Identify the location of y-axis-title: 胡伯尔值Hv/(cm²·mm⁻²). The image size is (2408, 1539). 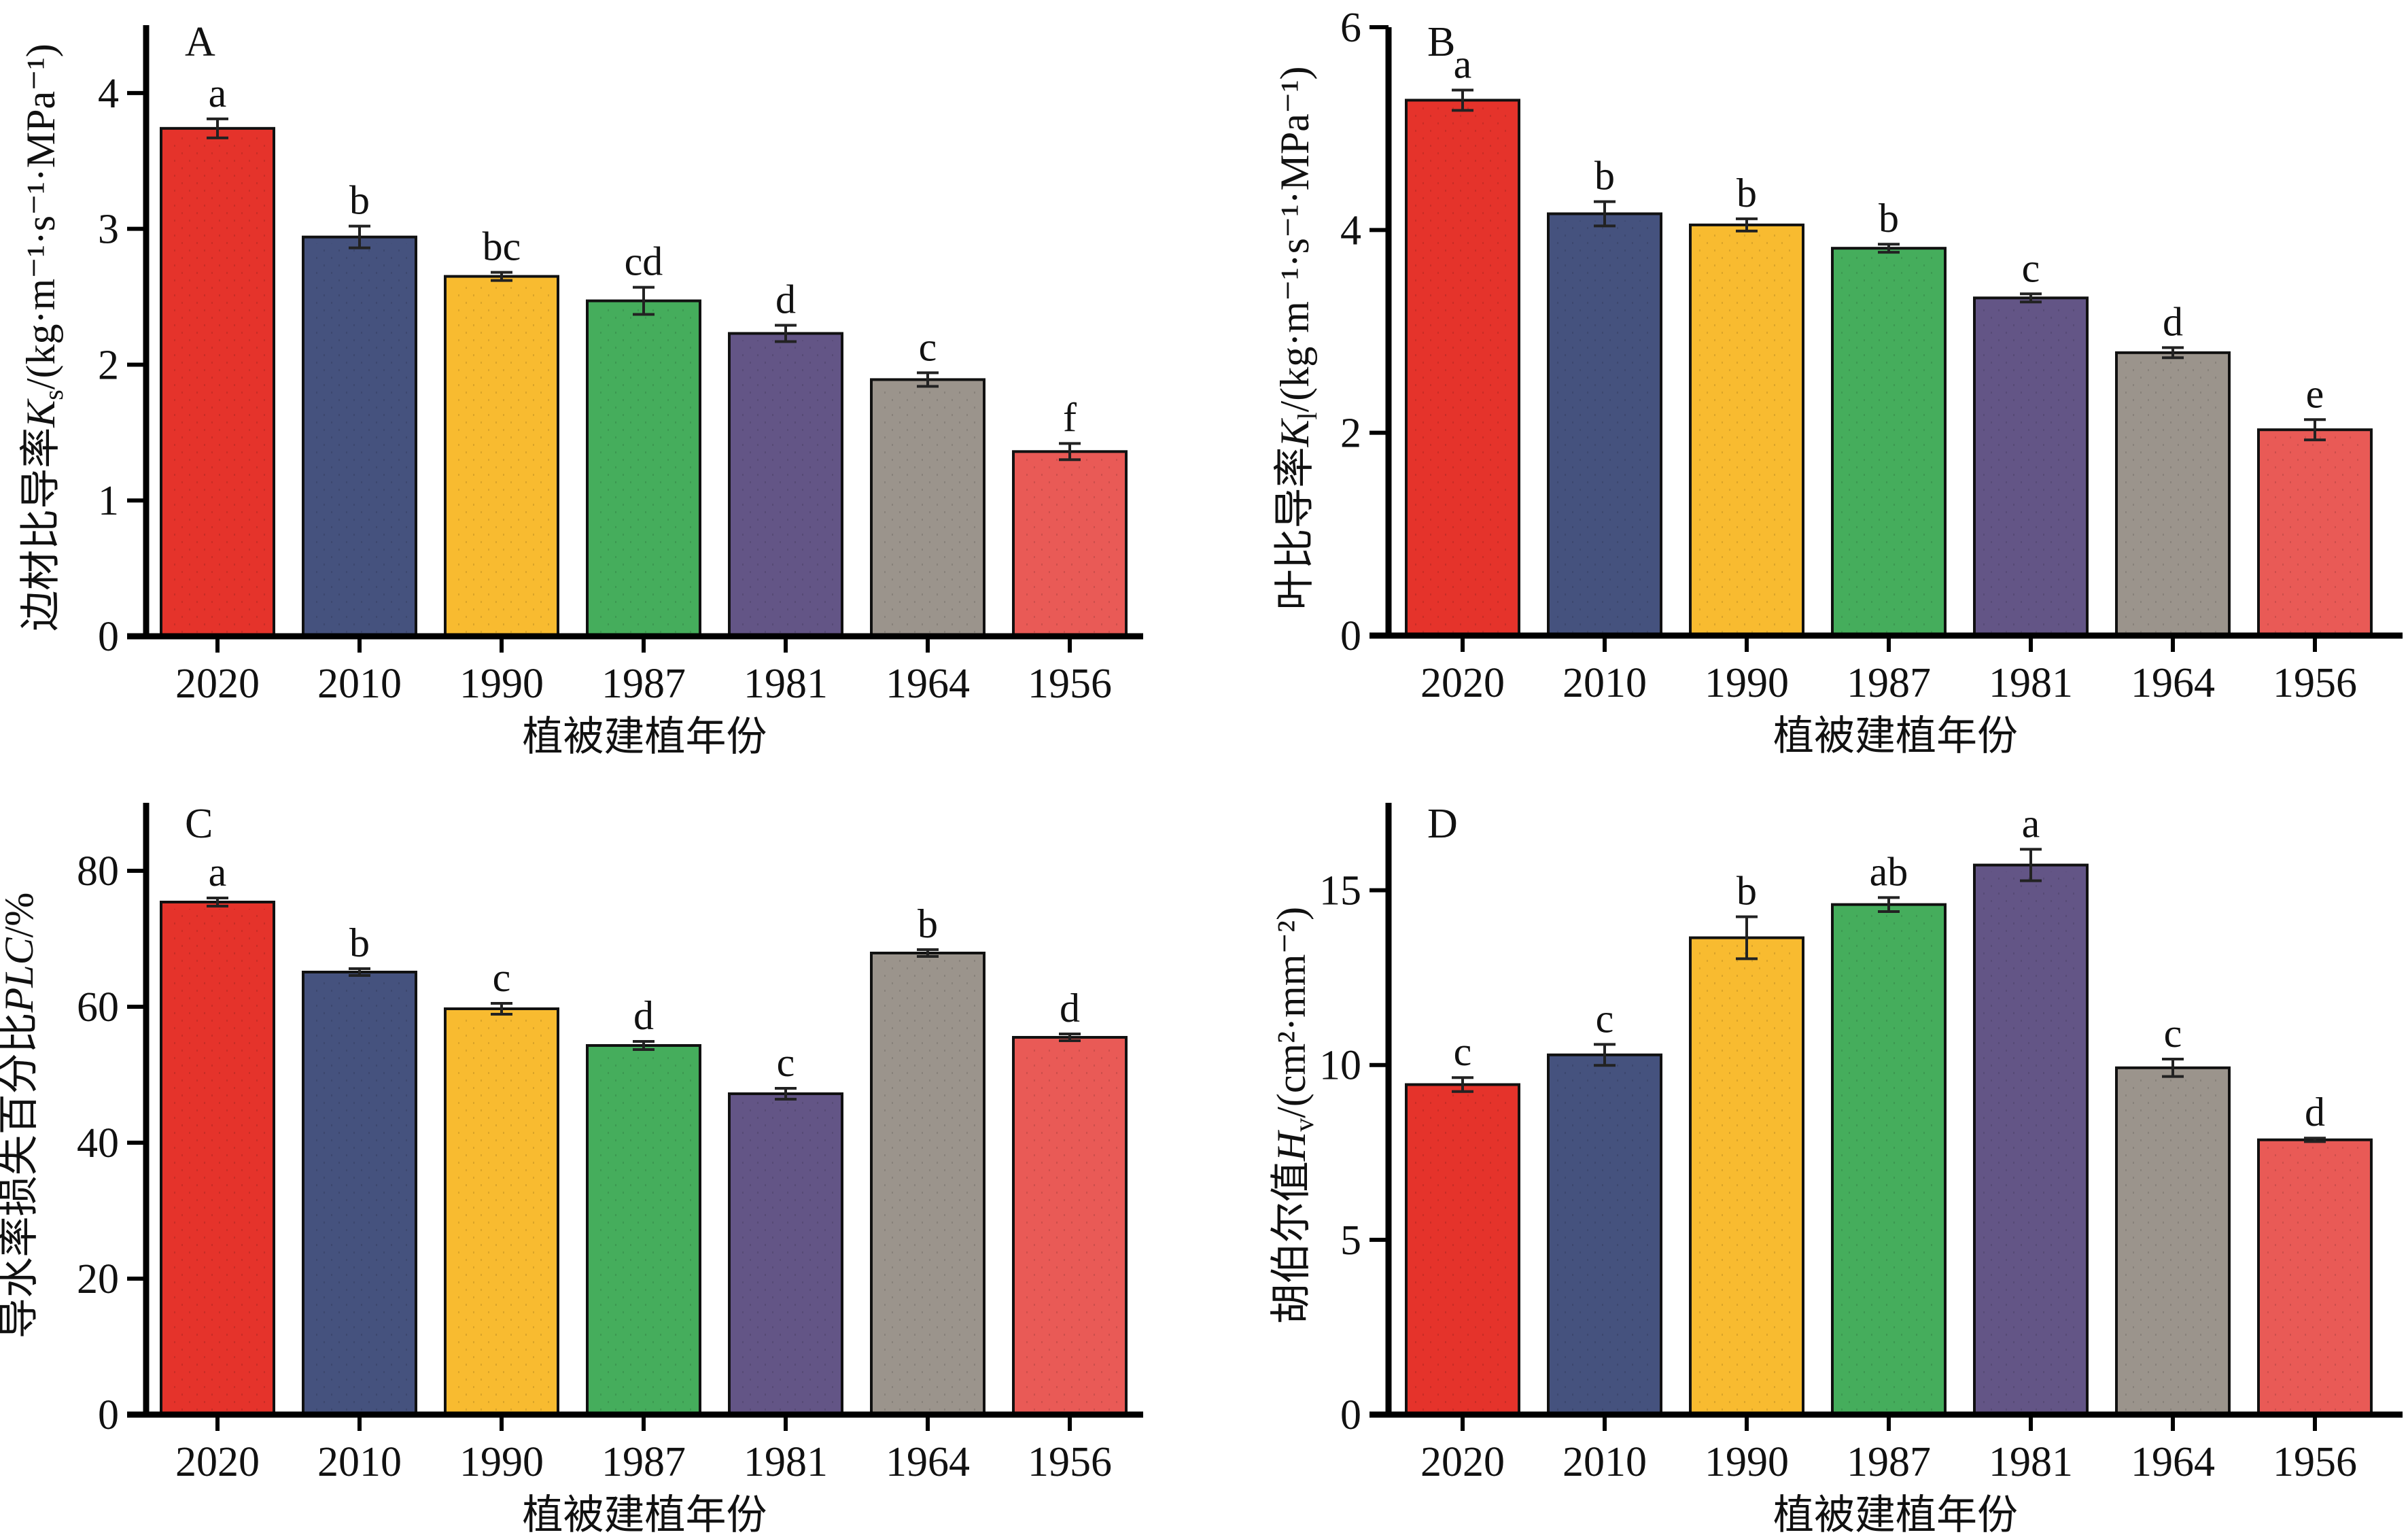
(1293, 1115).